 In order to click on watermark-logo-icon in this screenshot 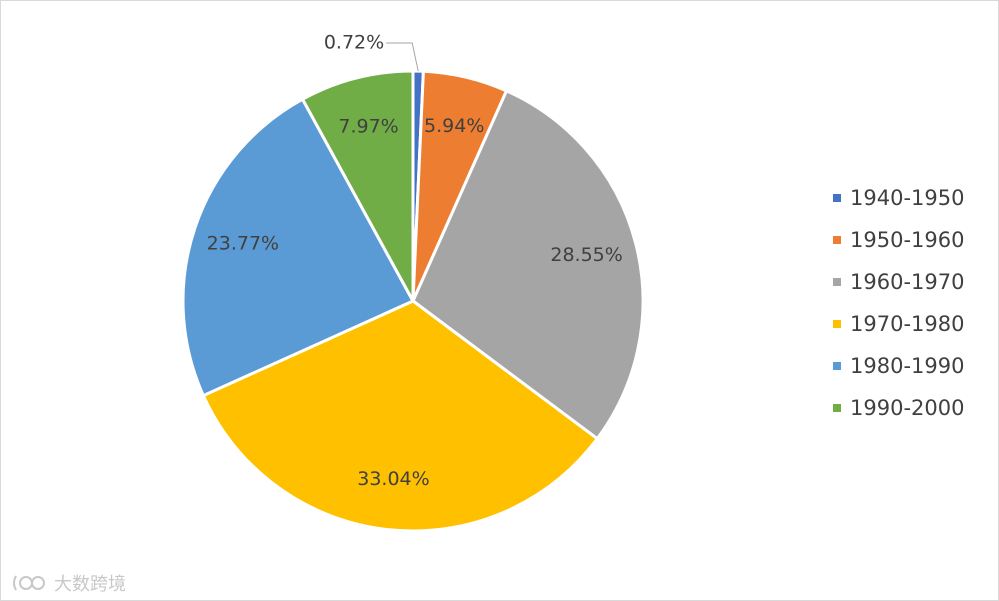, I will do `click(29, 583)`.